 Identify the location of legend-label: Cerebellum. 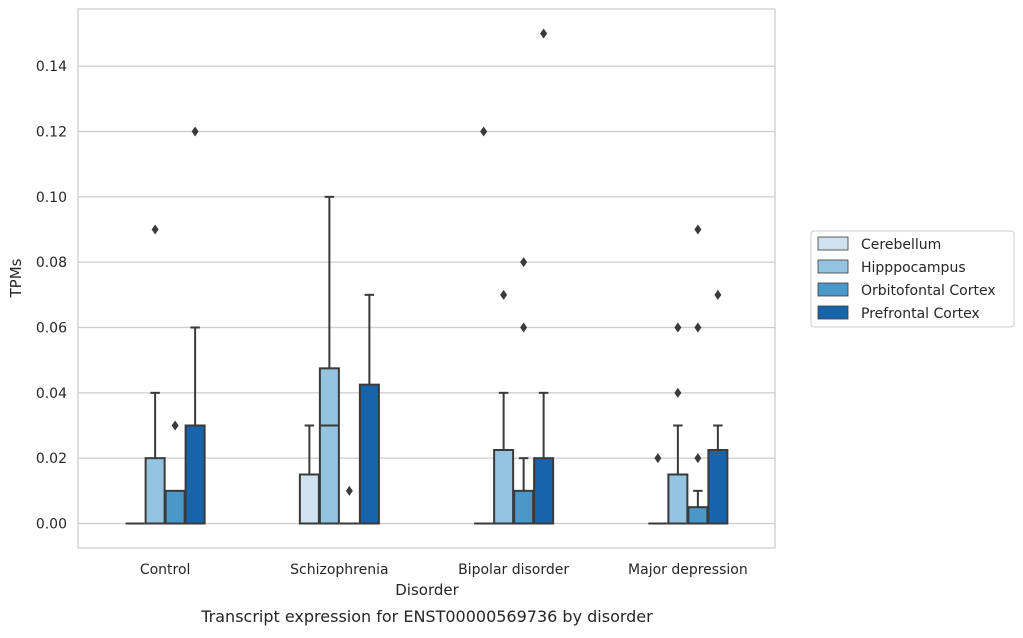
(901, 245).